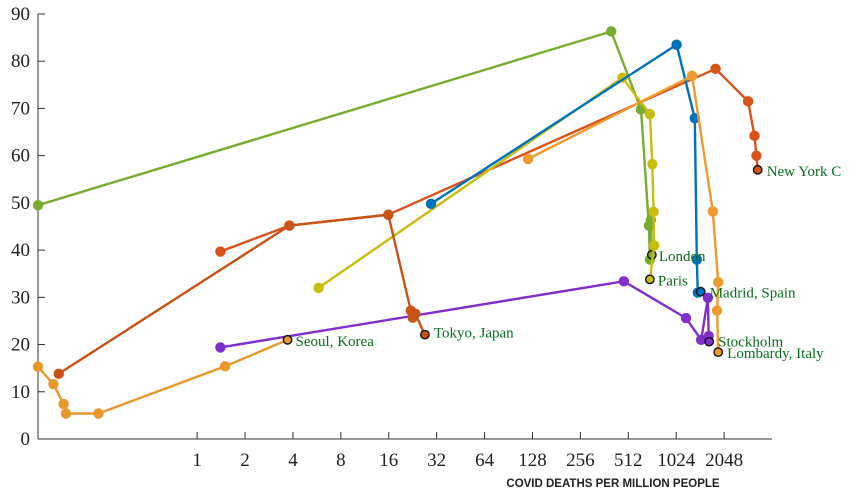 Image resolution: width=864 pixels, height=491 pixels. I want to click on y-tick-label: 20, so click(20, 345).